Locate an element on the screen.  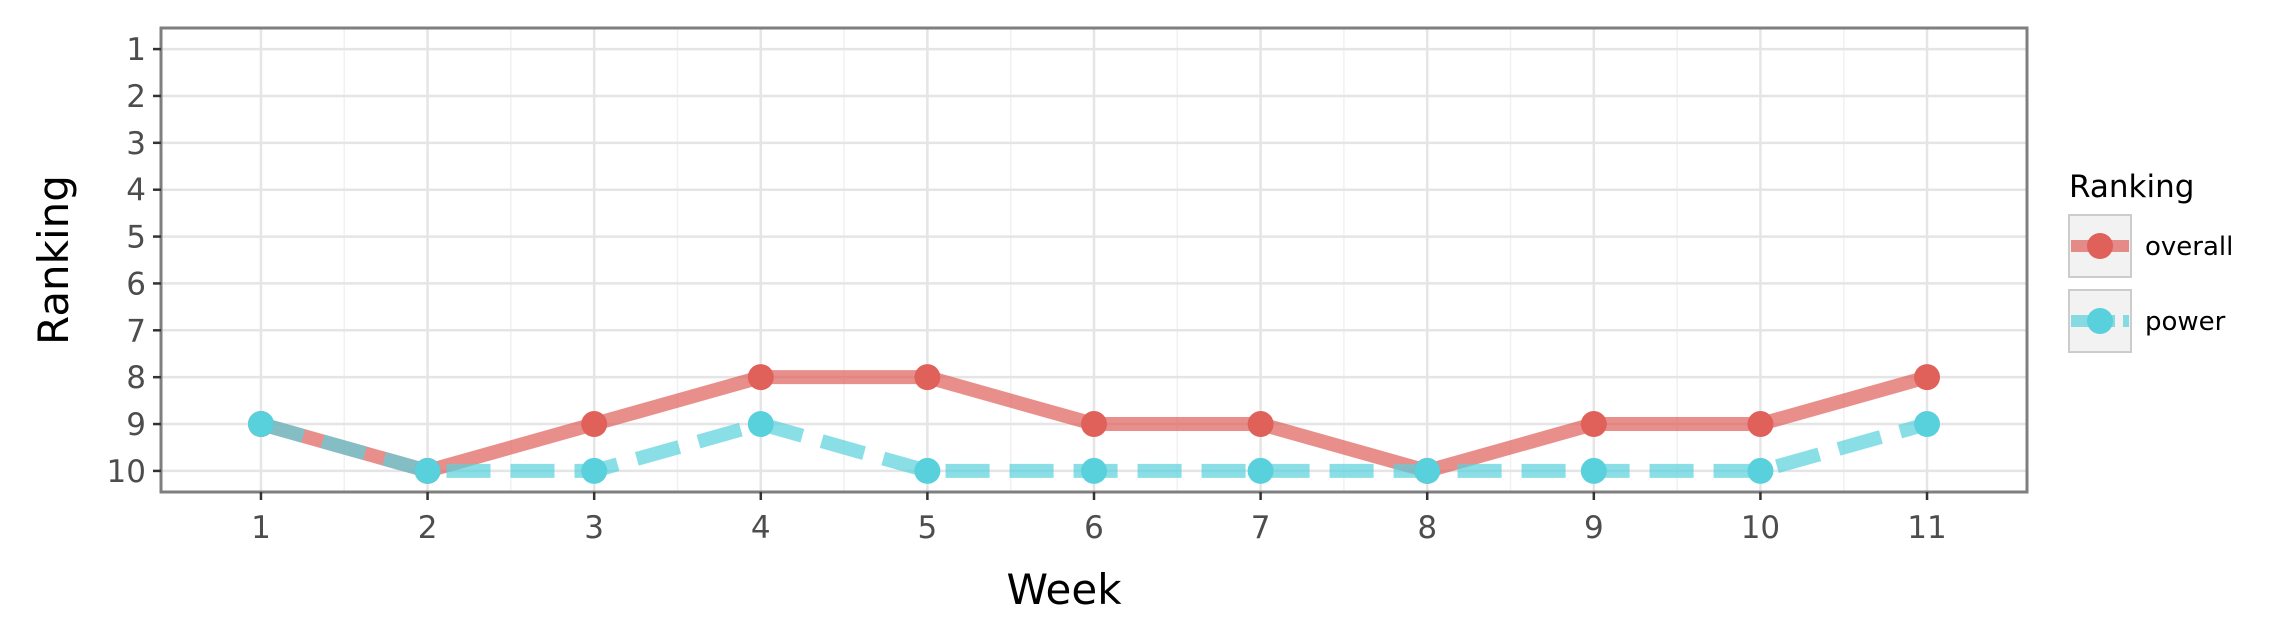
legend-label-power: power is located at coordinates (2185, 322).